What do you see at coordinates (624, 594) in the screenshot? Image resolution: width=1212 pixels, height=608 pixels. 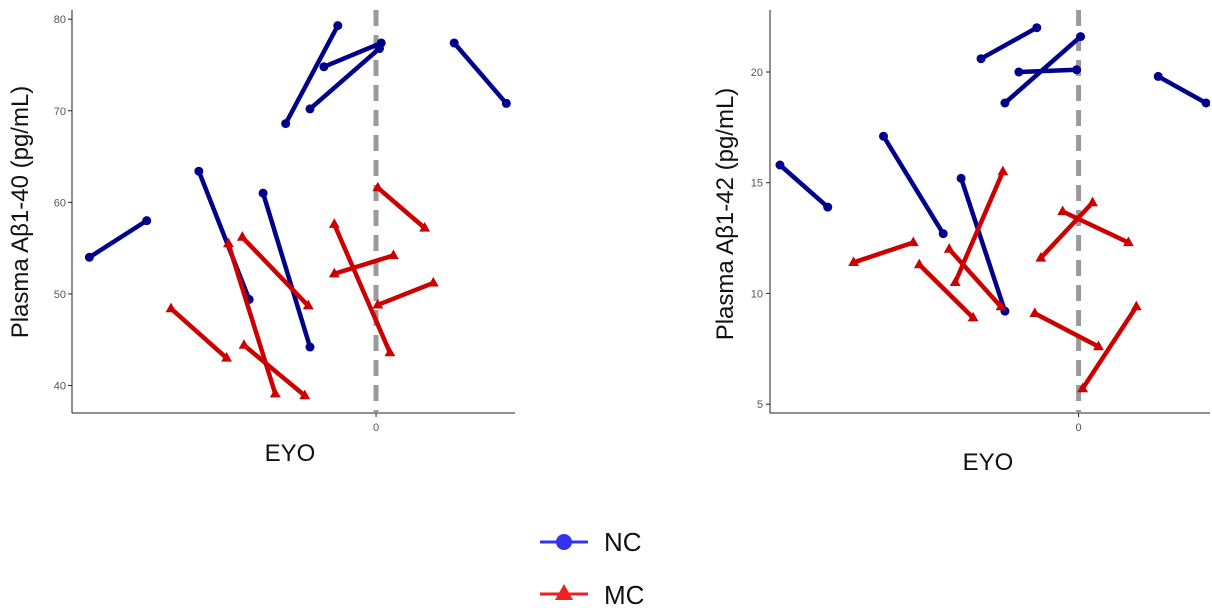 I see `legend-label-mc: MC` at bounding box center [624, 594].